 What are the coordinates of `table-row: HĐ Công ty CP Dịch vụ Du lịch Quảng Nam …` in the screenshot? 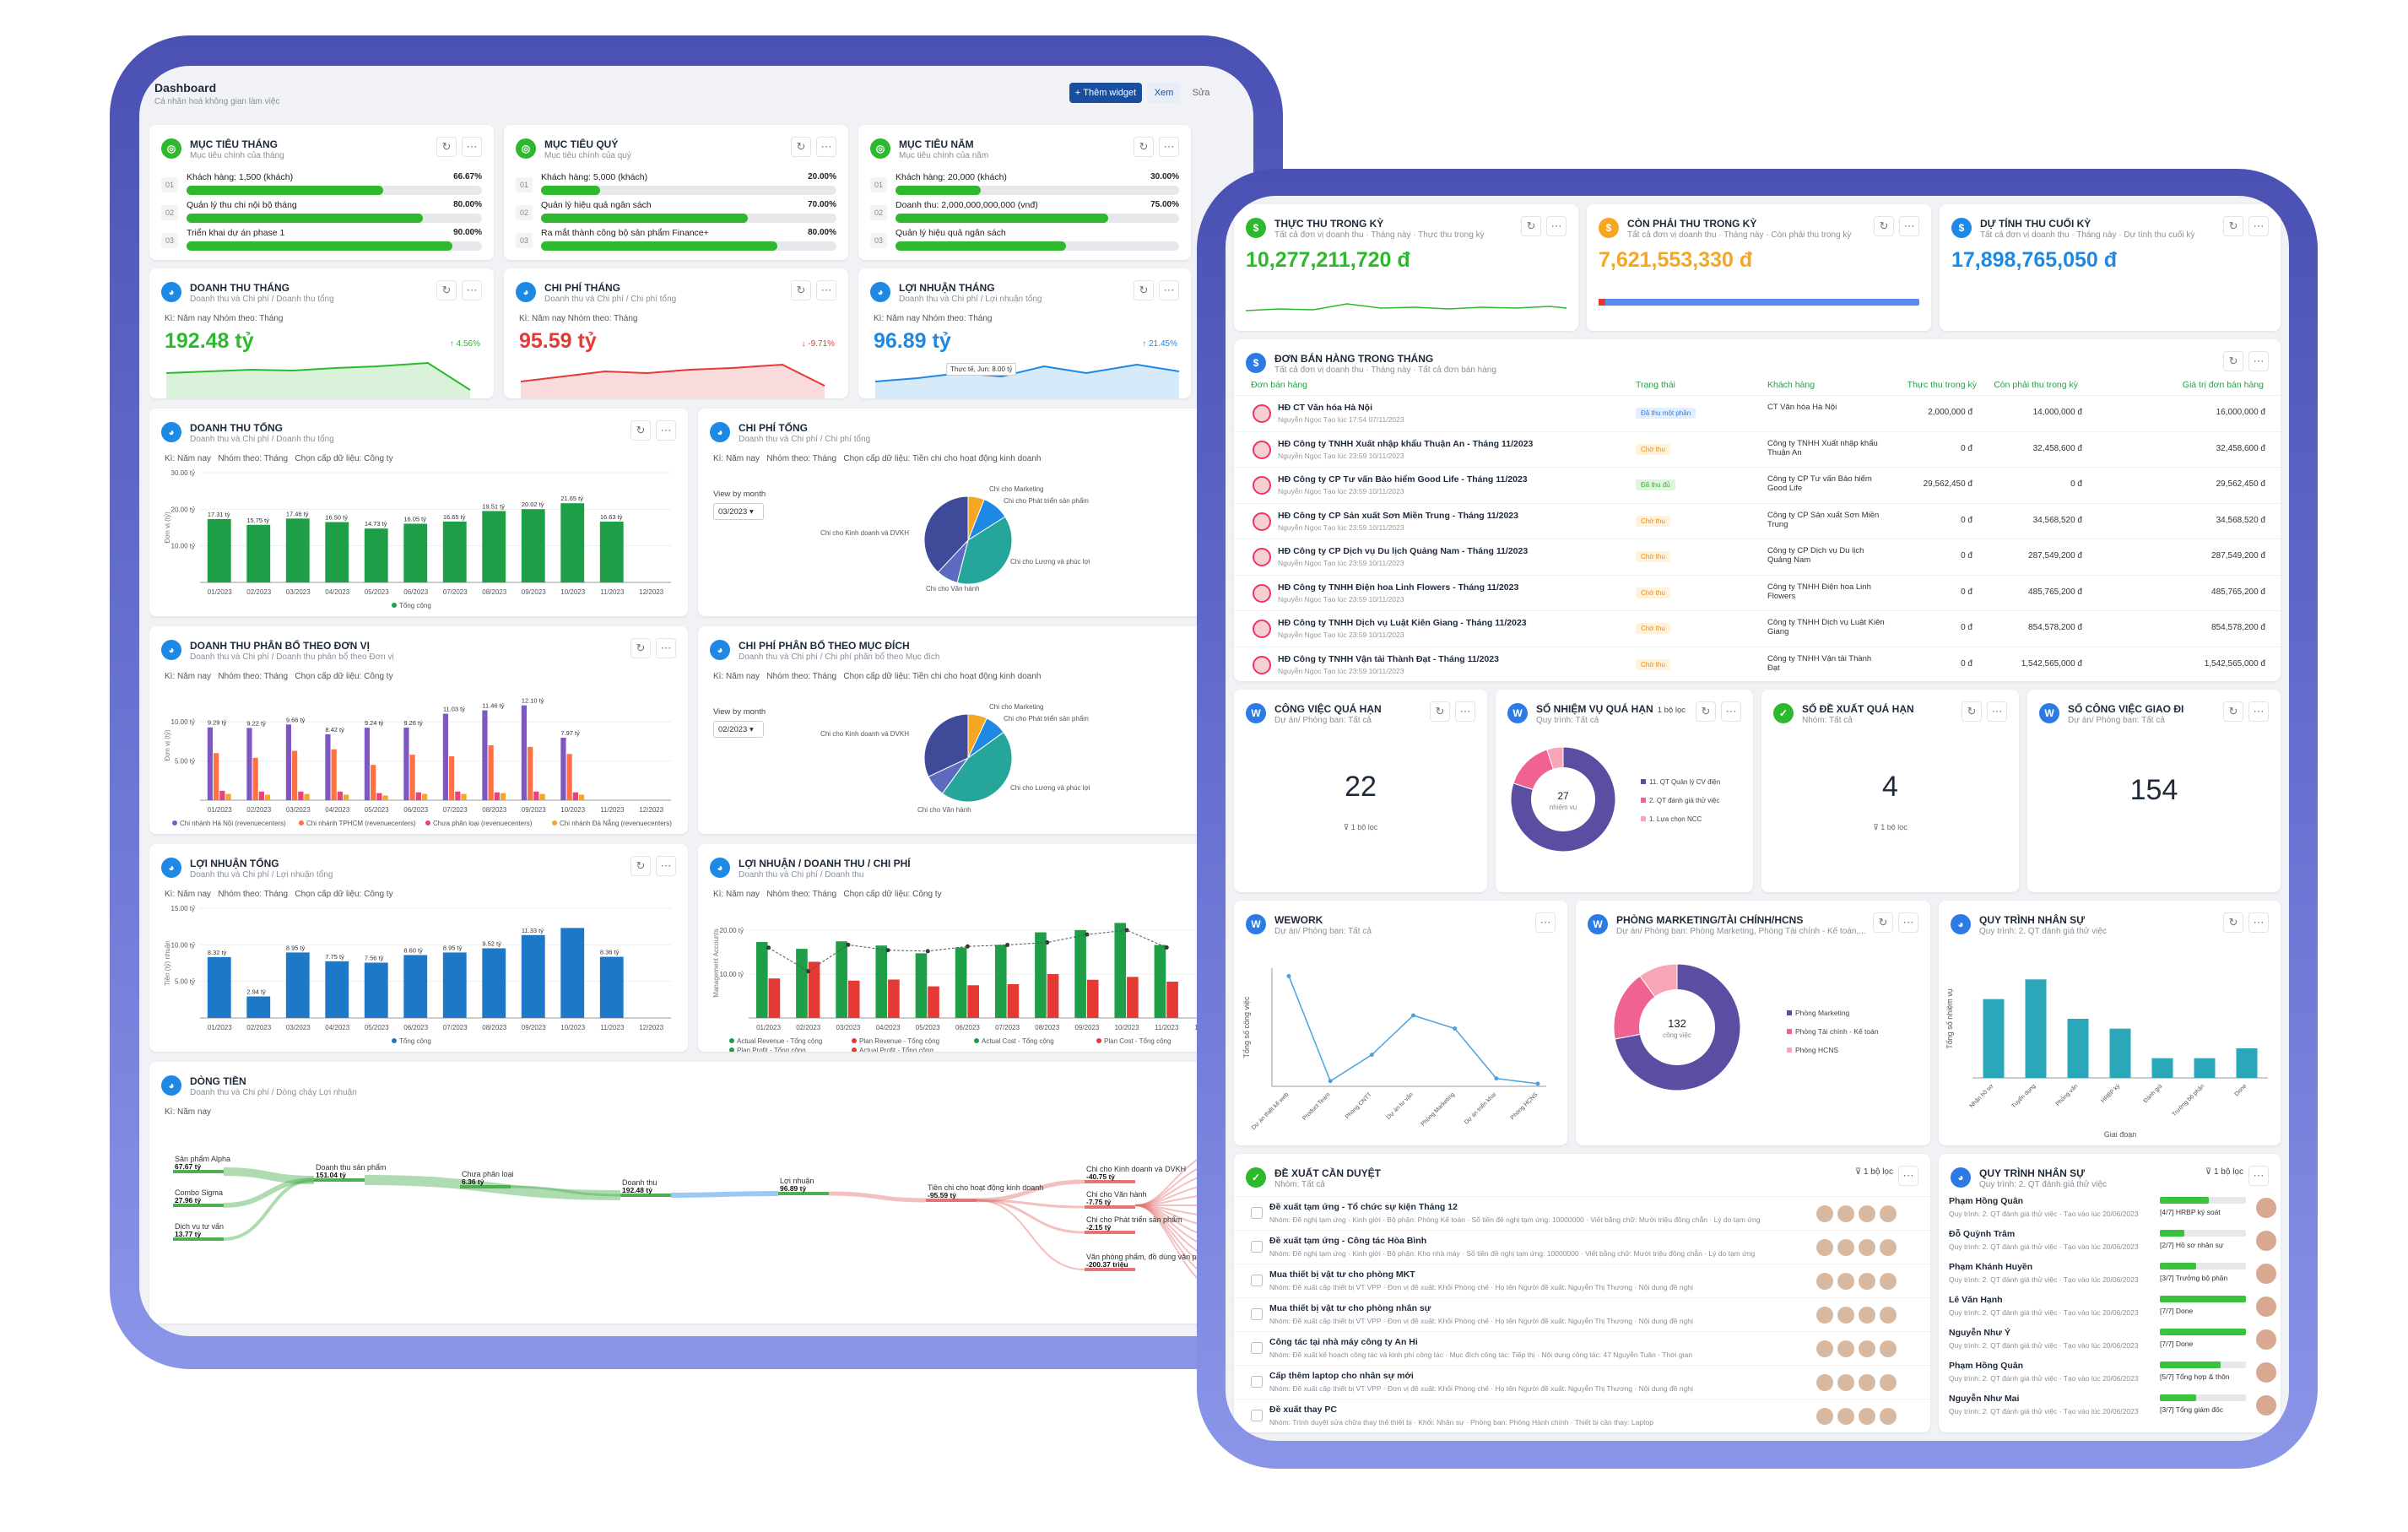 It's located at (1757, 557).